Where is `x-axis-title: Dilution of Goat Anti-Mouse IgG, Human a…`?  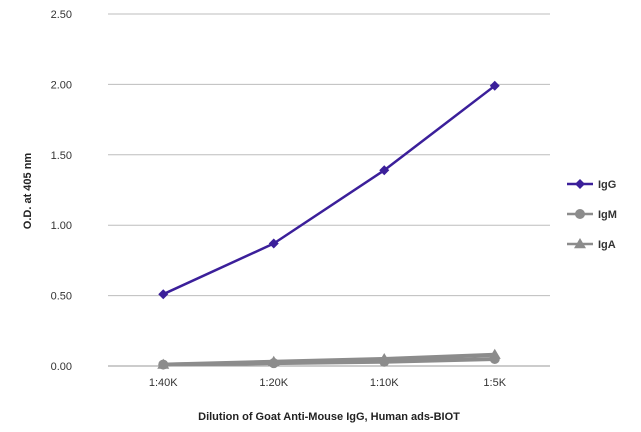
x-axis-title: Dilution of Goat Anti-Mouse IgG, Human a… is located at coordinates (329, 417).